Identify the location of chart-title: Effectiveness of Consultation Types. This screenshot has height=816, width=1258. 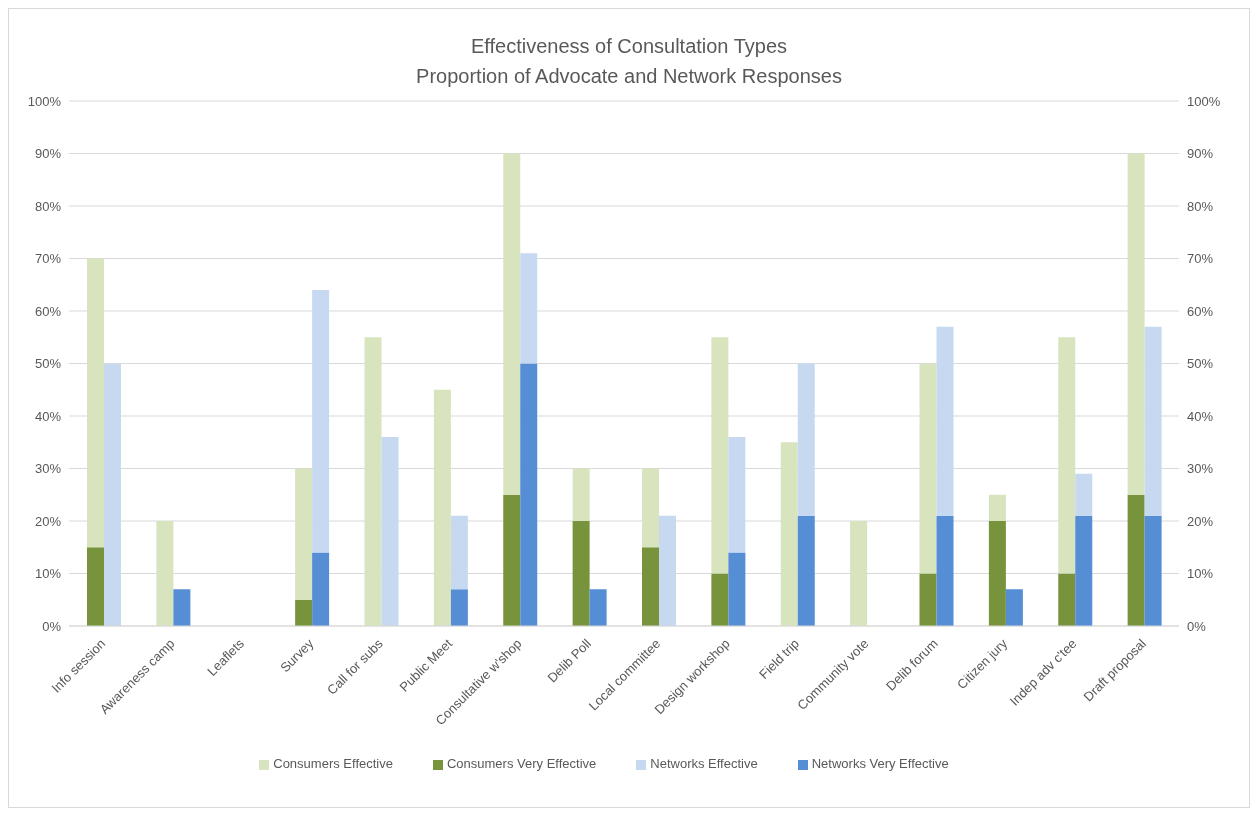
(629, 46).